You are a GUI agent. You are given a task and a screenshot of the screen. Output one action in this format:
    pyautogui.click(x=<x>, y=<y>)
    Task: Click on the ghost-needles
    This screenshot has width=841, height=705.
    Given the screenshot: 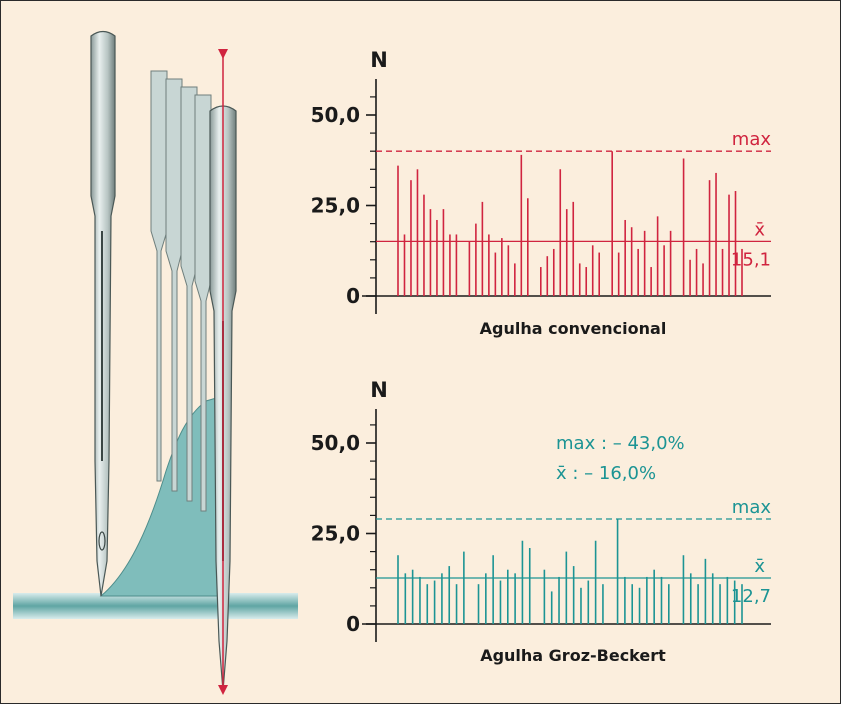 What is the action you would take?
    pyautogui.click(x=181, y=291)
    